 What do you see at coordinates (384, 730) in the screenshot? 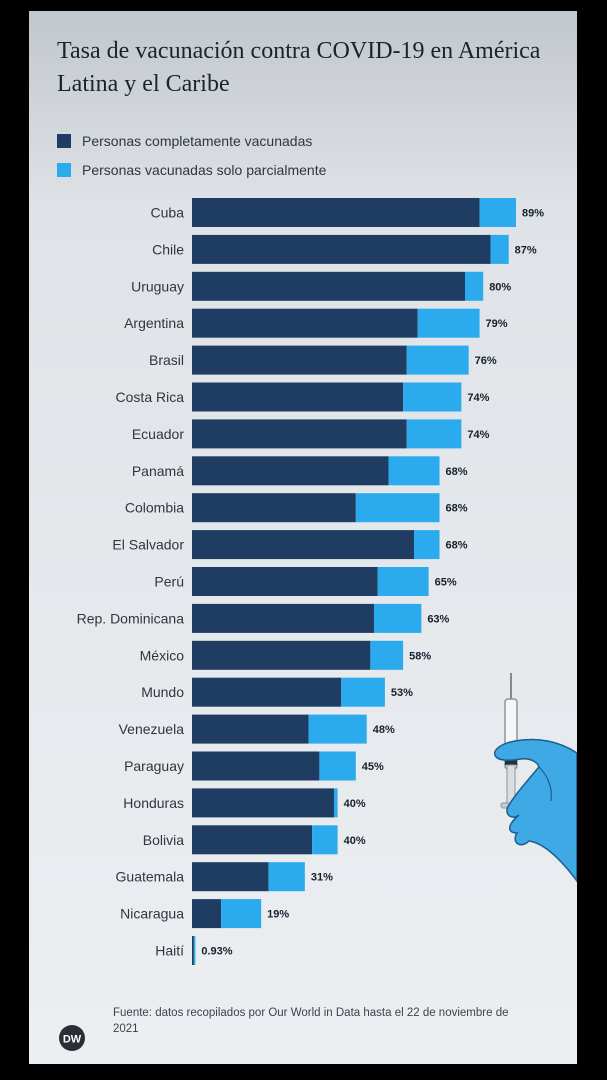
I see `value-label: 48%` at bounding box center [384, 730].